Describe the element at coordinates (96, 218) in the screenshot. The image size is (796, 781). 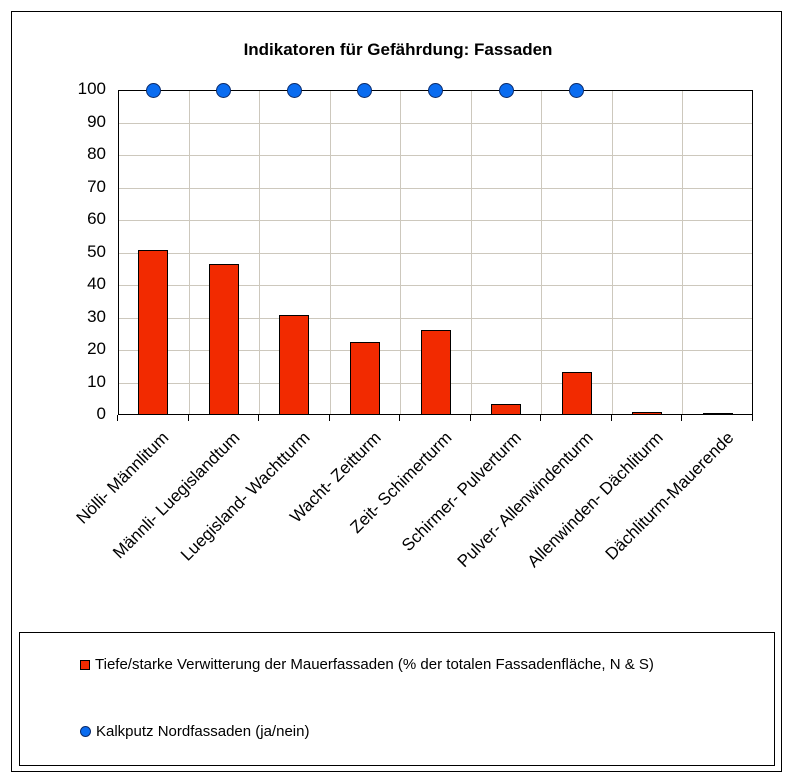
I see `y-tick-label: 60` at that location.